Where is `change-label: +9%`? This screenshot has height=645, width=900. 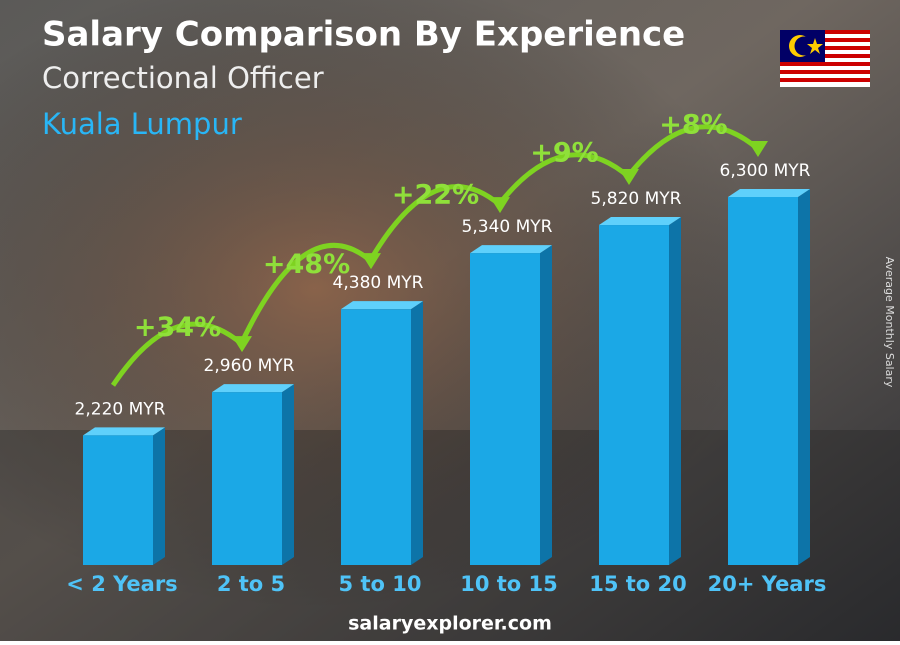 change-label: +9% is located at coordinates (564, 153).